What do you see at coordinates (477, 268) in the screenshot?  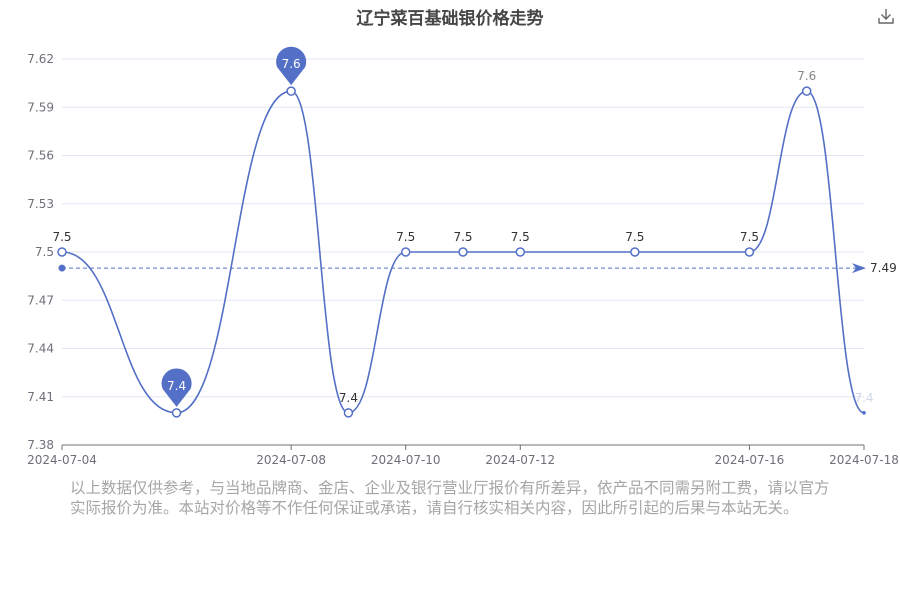 I see `average-line: 7.49` at bounding box center [477, 268].